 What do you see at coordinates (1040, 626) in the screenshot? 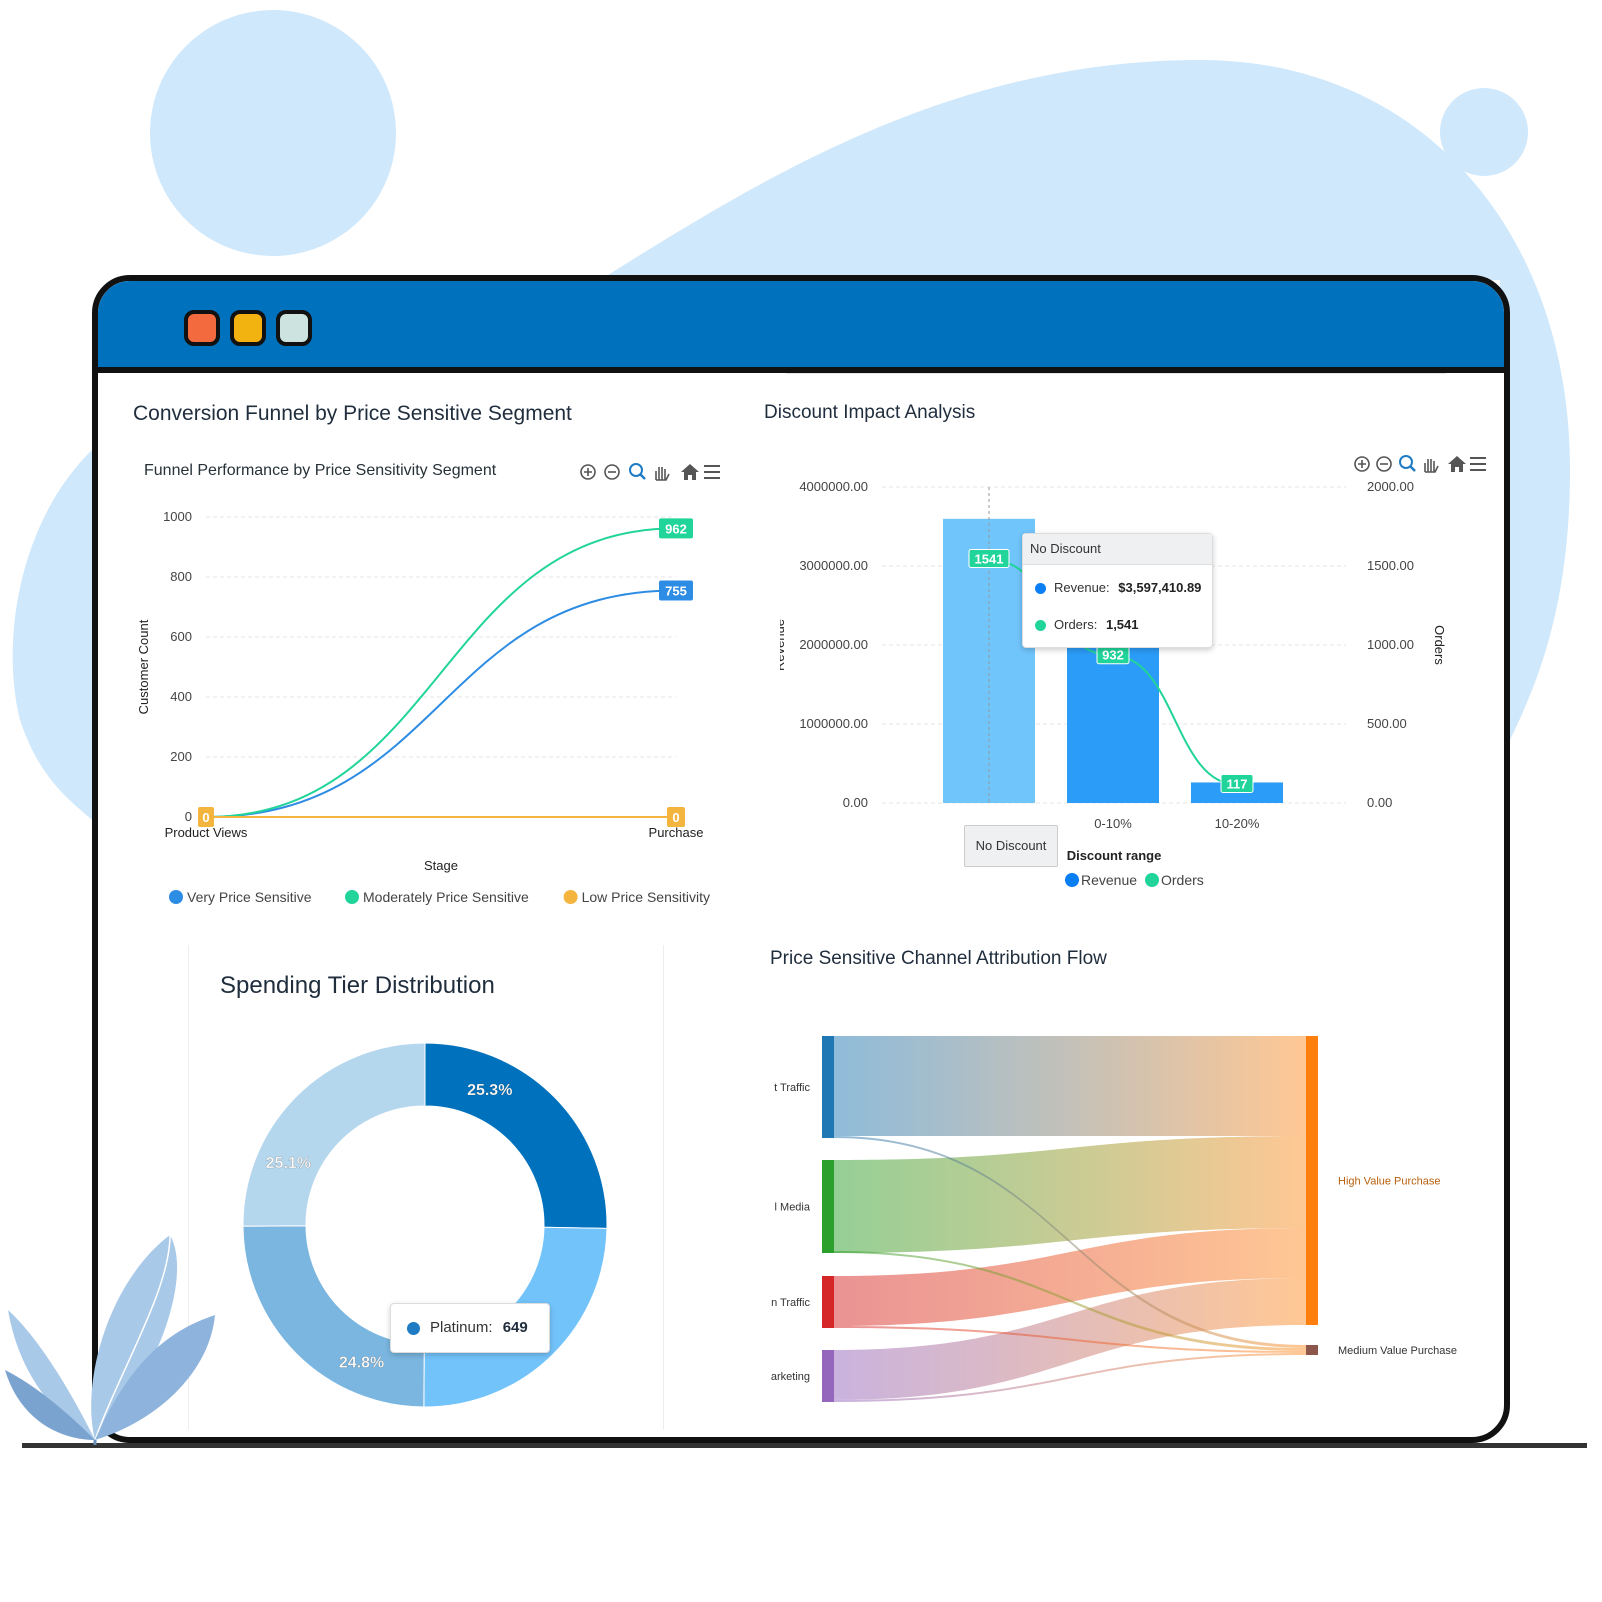
I see `orders-dot` at bounding box center [1040, 626].